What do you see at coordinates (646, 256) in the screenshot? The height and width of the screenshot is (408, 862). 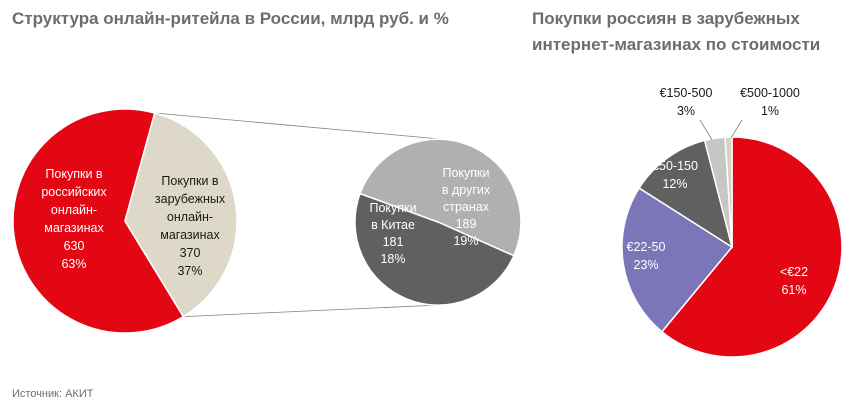 I see `label-22-50: €22-50 23%` at bounding box center [646, 256].